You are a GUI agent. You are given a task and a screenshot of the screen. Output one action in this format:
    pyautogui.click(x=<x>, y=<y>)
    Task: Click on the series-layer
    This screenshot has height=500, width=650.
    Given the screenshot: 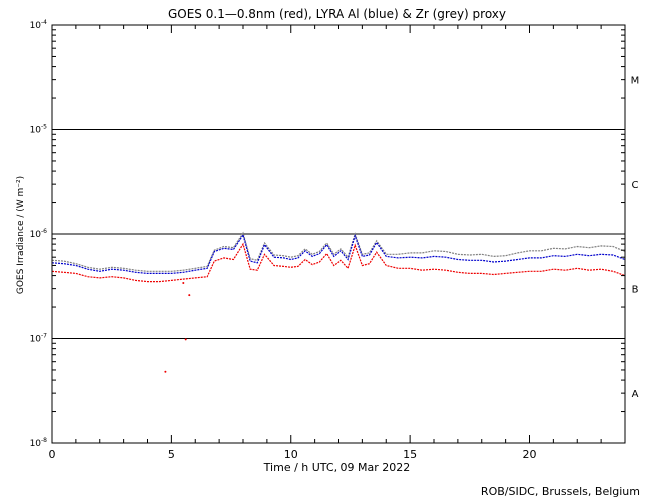 What is the action you would take?
    pyautogui.click(x=338, y=257)
    